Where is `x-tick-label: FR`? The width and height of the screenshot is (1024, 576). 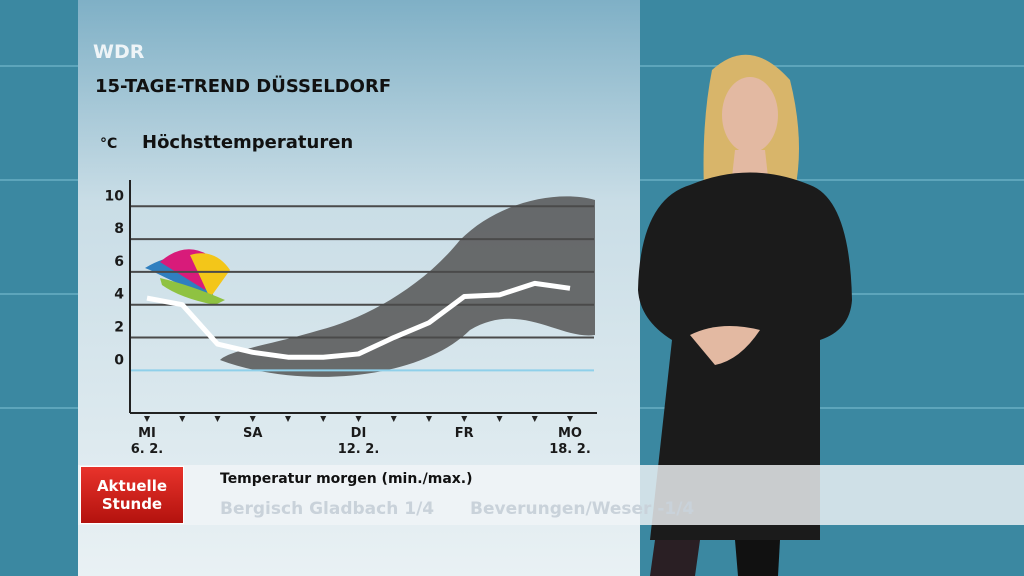 x-tick-label: FR is located at coordinates (464, 433).